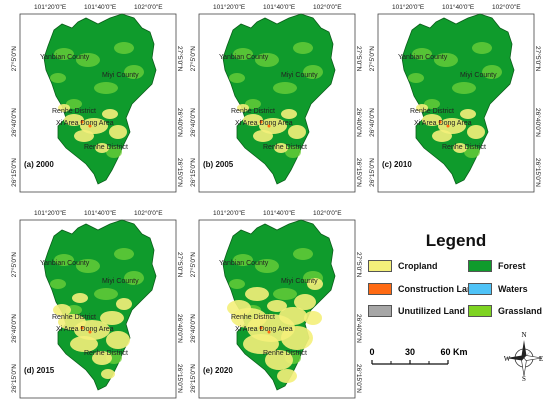 The width and height of the screenshot is (550, 414). What do you see at coordinates (218, 370) in the screenshot?
I see `panel-year-label: (e) 2020` at bounding box center [218, 370].